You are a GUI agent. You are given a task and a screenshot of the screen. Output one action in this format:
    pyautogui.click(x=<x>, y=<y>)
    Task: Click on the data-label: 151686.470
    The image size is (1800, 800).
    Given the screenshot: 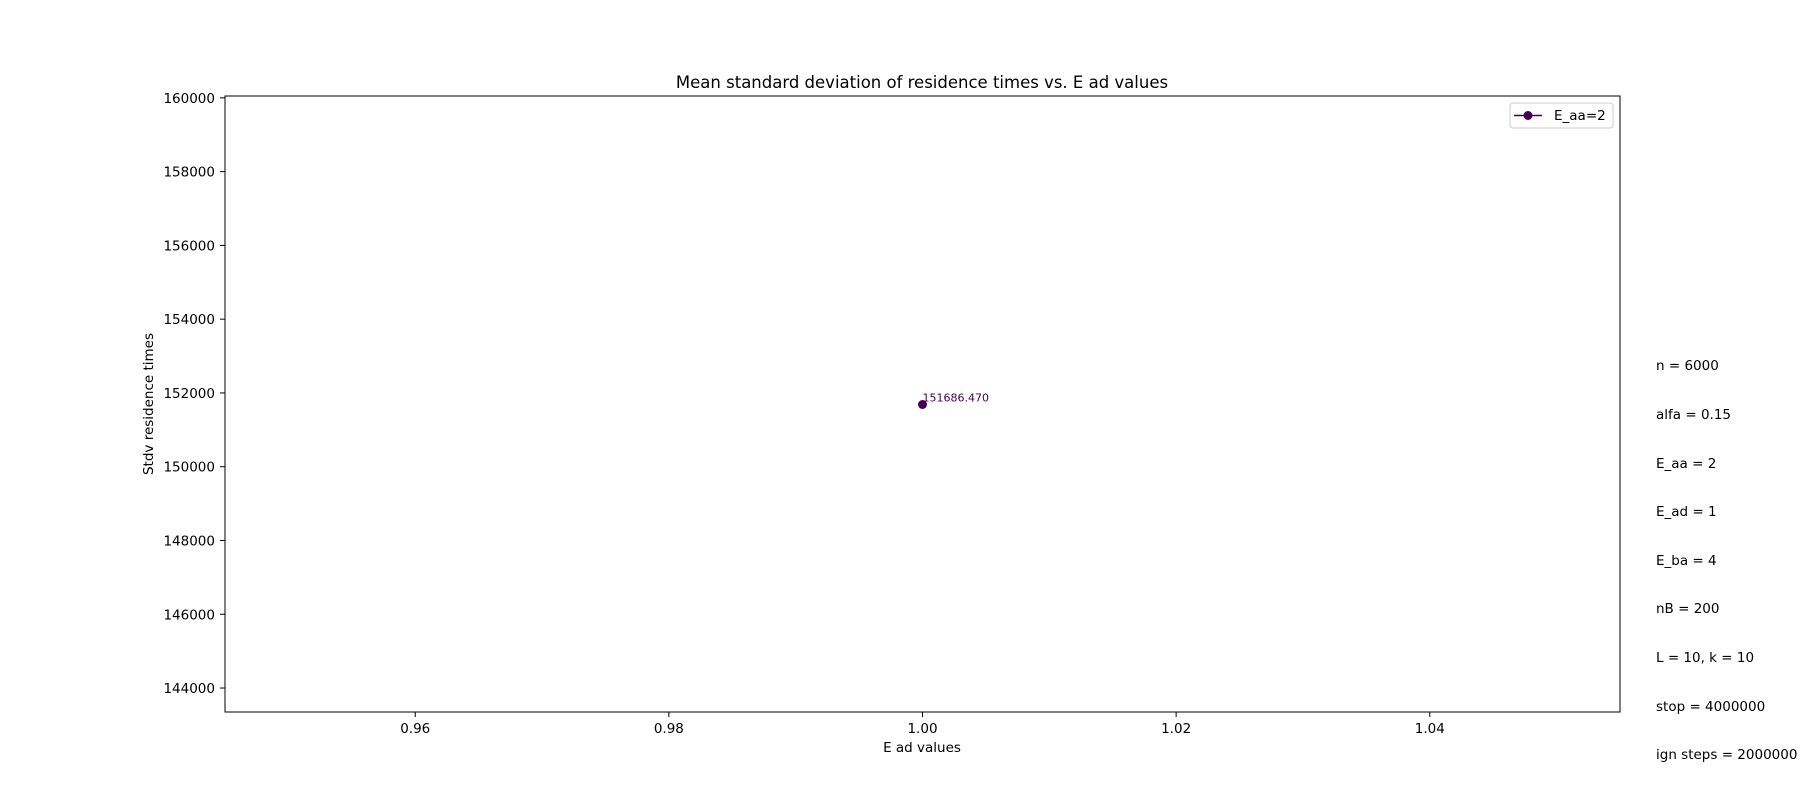 What is the action you would take?
    pyautogui.click(x=956, y=397)
    